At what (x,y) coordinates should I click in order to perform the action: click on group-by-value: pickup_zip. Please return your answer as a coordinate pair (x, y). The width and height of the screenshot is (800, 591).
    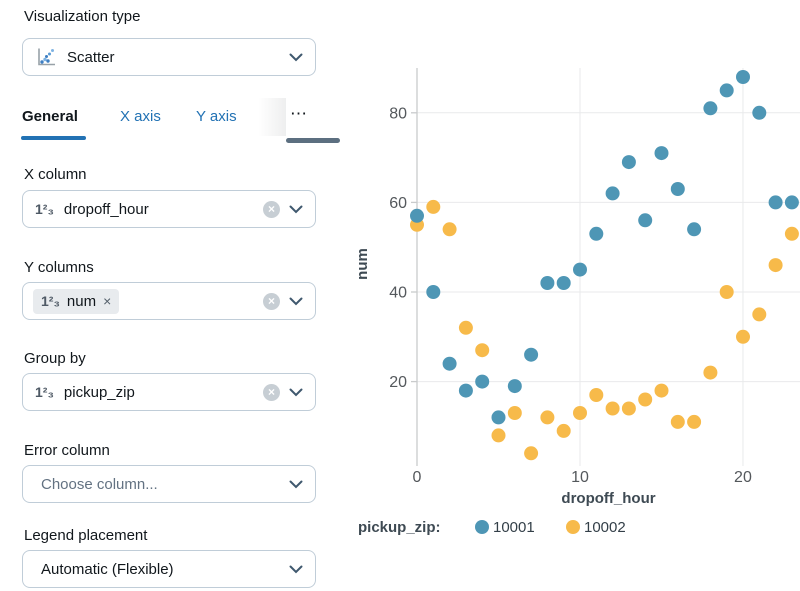
    Looking at the image, I should click on (99, 392).